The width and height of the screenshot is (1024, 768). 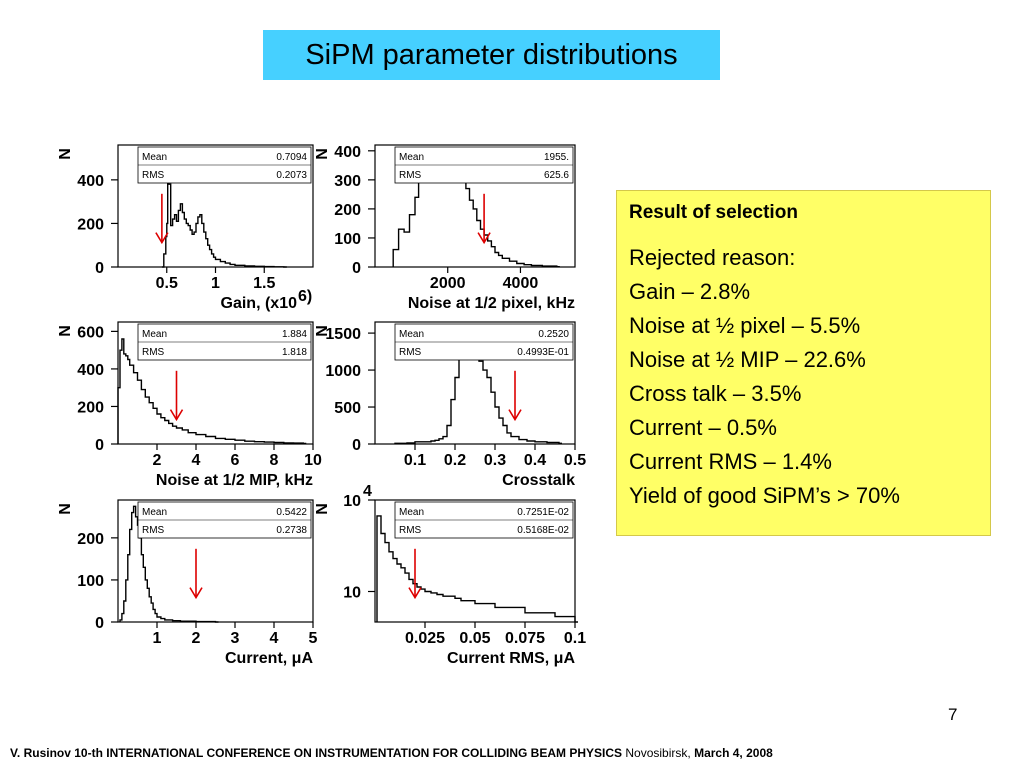 What do you see at coordinates (730, 461) in the screenshot?
I see `result-line: Current RMS – 1.4%` at bounding box center [730, 461].